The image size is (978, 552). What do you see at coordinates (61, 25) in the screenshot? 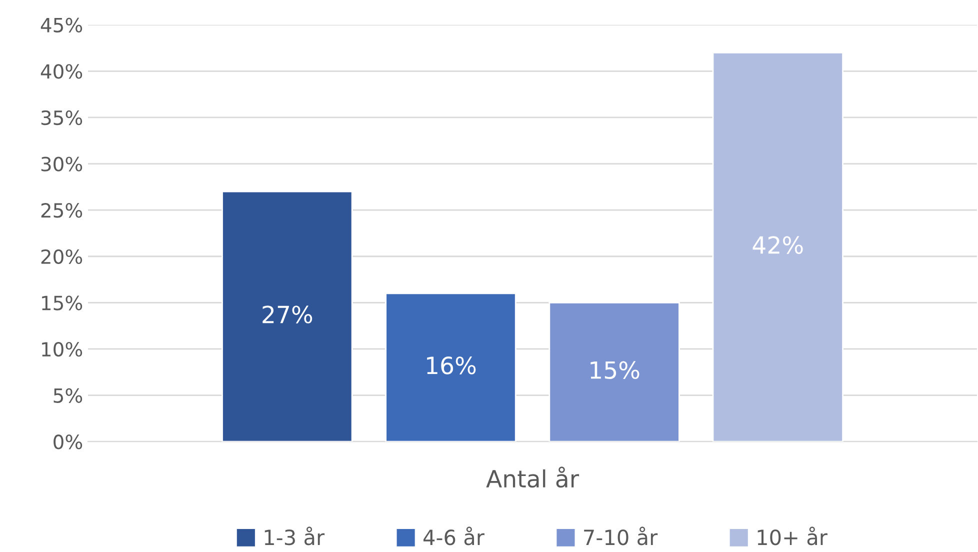
I see `y-tick-label: 45%` at bounding box center [61, 25].